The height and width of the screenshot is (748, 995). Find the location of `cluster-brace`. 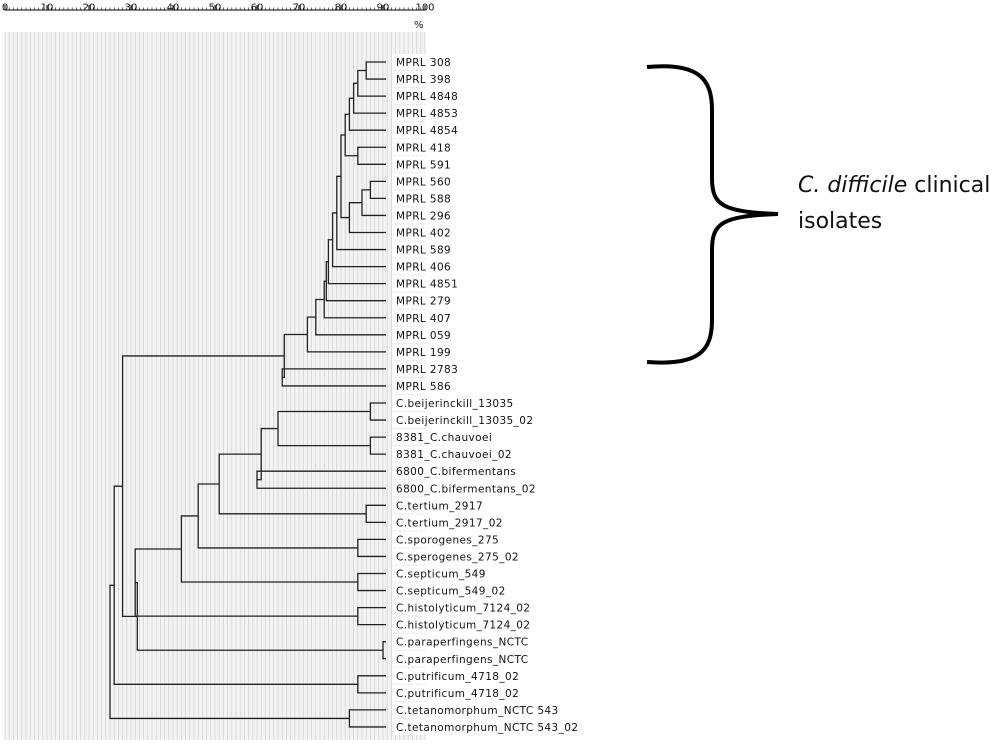

cluster-brace is located at coordinates (712, 214).